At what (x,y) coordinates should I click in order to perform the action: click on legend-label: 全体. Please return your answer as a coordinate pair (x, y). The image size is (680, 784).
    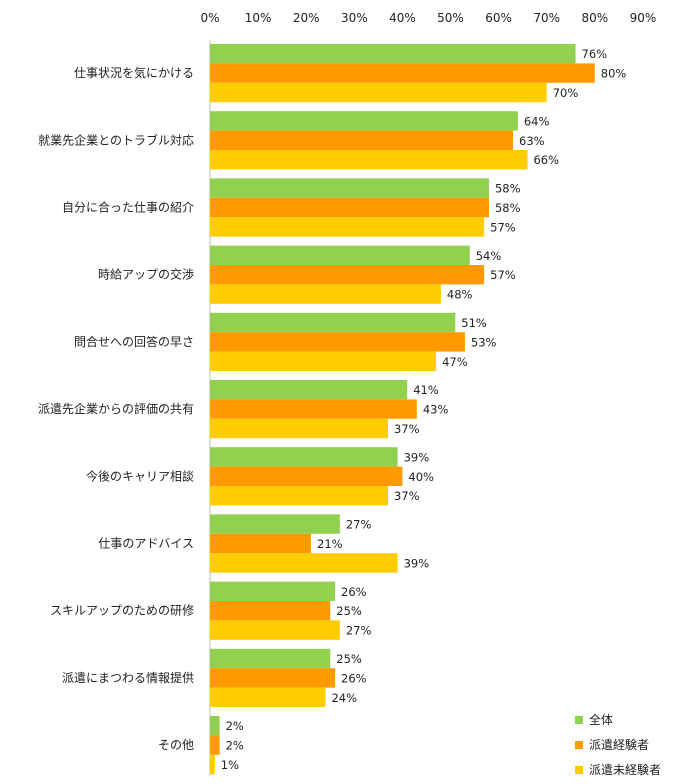
    Looking at the image, I should click on (601, 719).